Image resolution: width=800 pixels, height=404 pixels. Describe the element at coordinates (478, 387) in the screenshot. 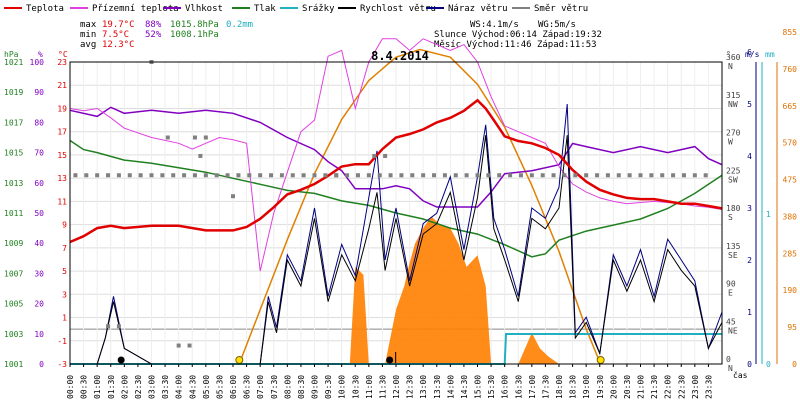

I see `x-tick-label: 15:00` at that location.